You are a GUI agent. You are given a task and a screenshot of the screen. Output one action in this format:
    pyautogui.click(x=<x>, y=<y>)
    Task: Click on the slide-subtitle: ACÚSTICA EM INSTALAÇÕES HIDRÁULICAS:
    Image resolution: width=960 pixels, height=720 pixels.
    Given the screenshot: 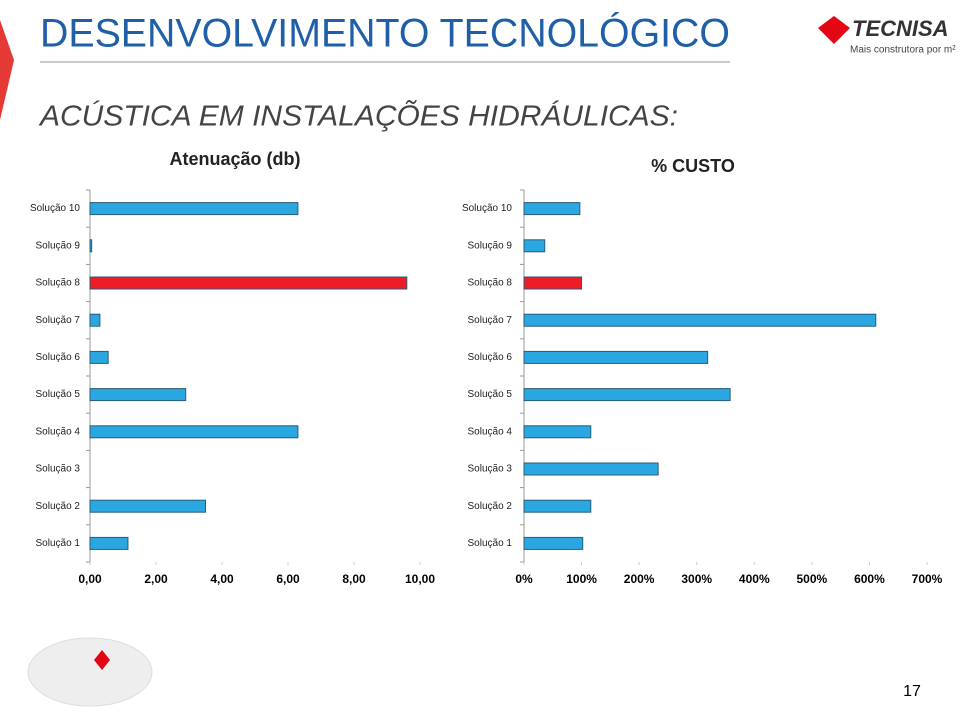 What is the action you would take?
    pyautogui.click(x=358, y=116)
    